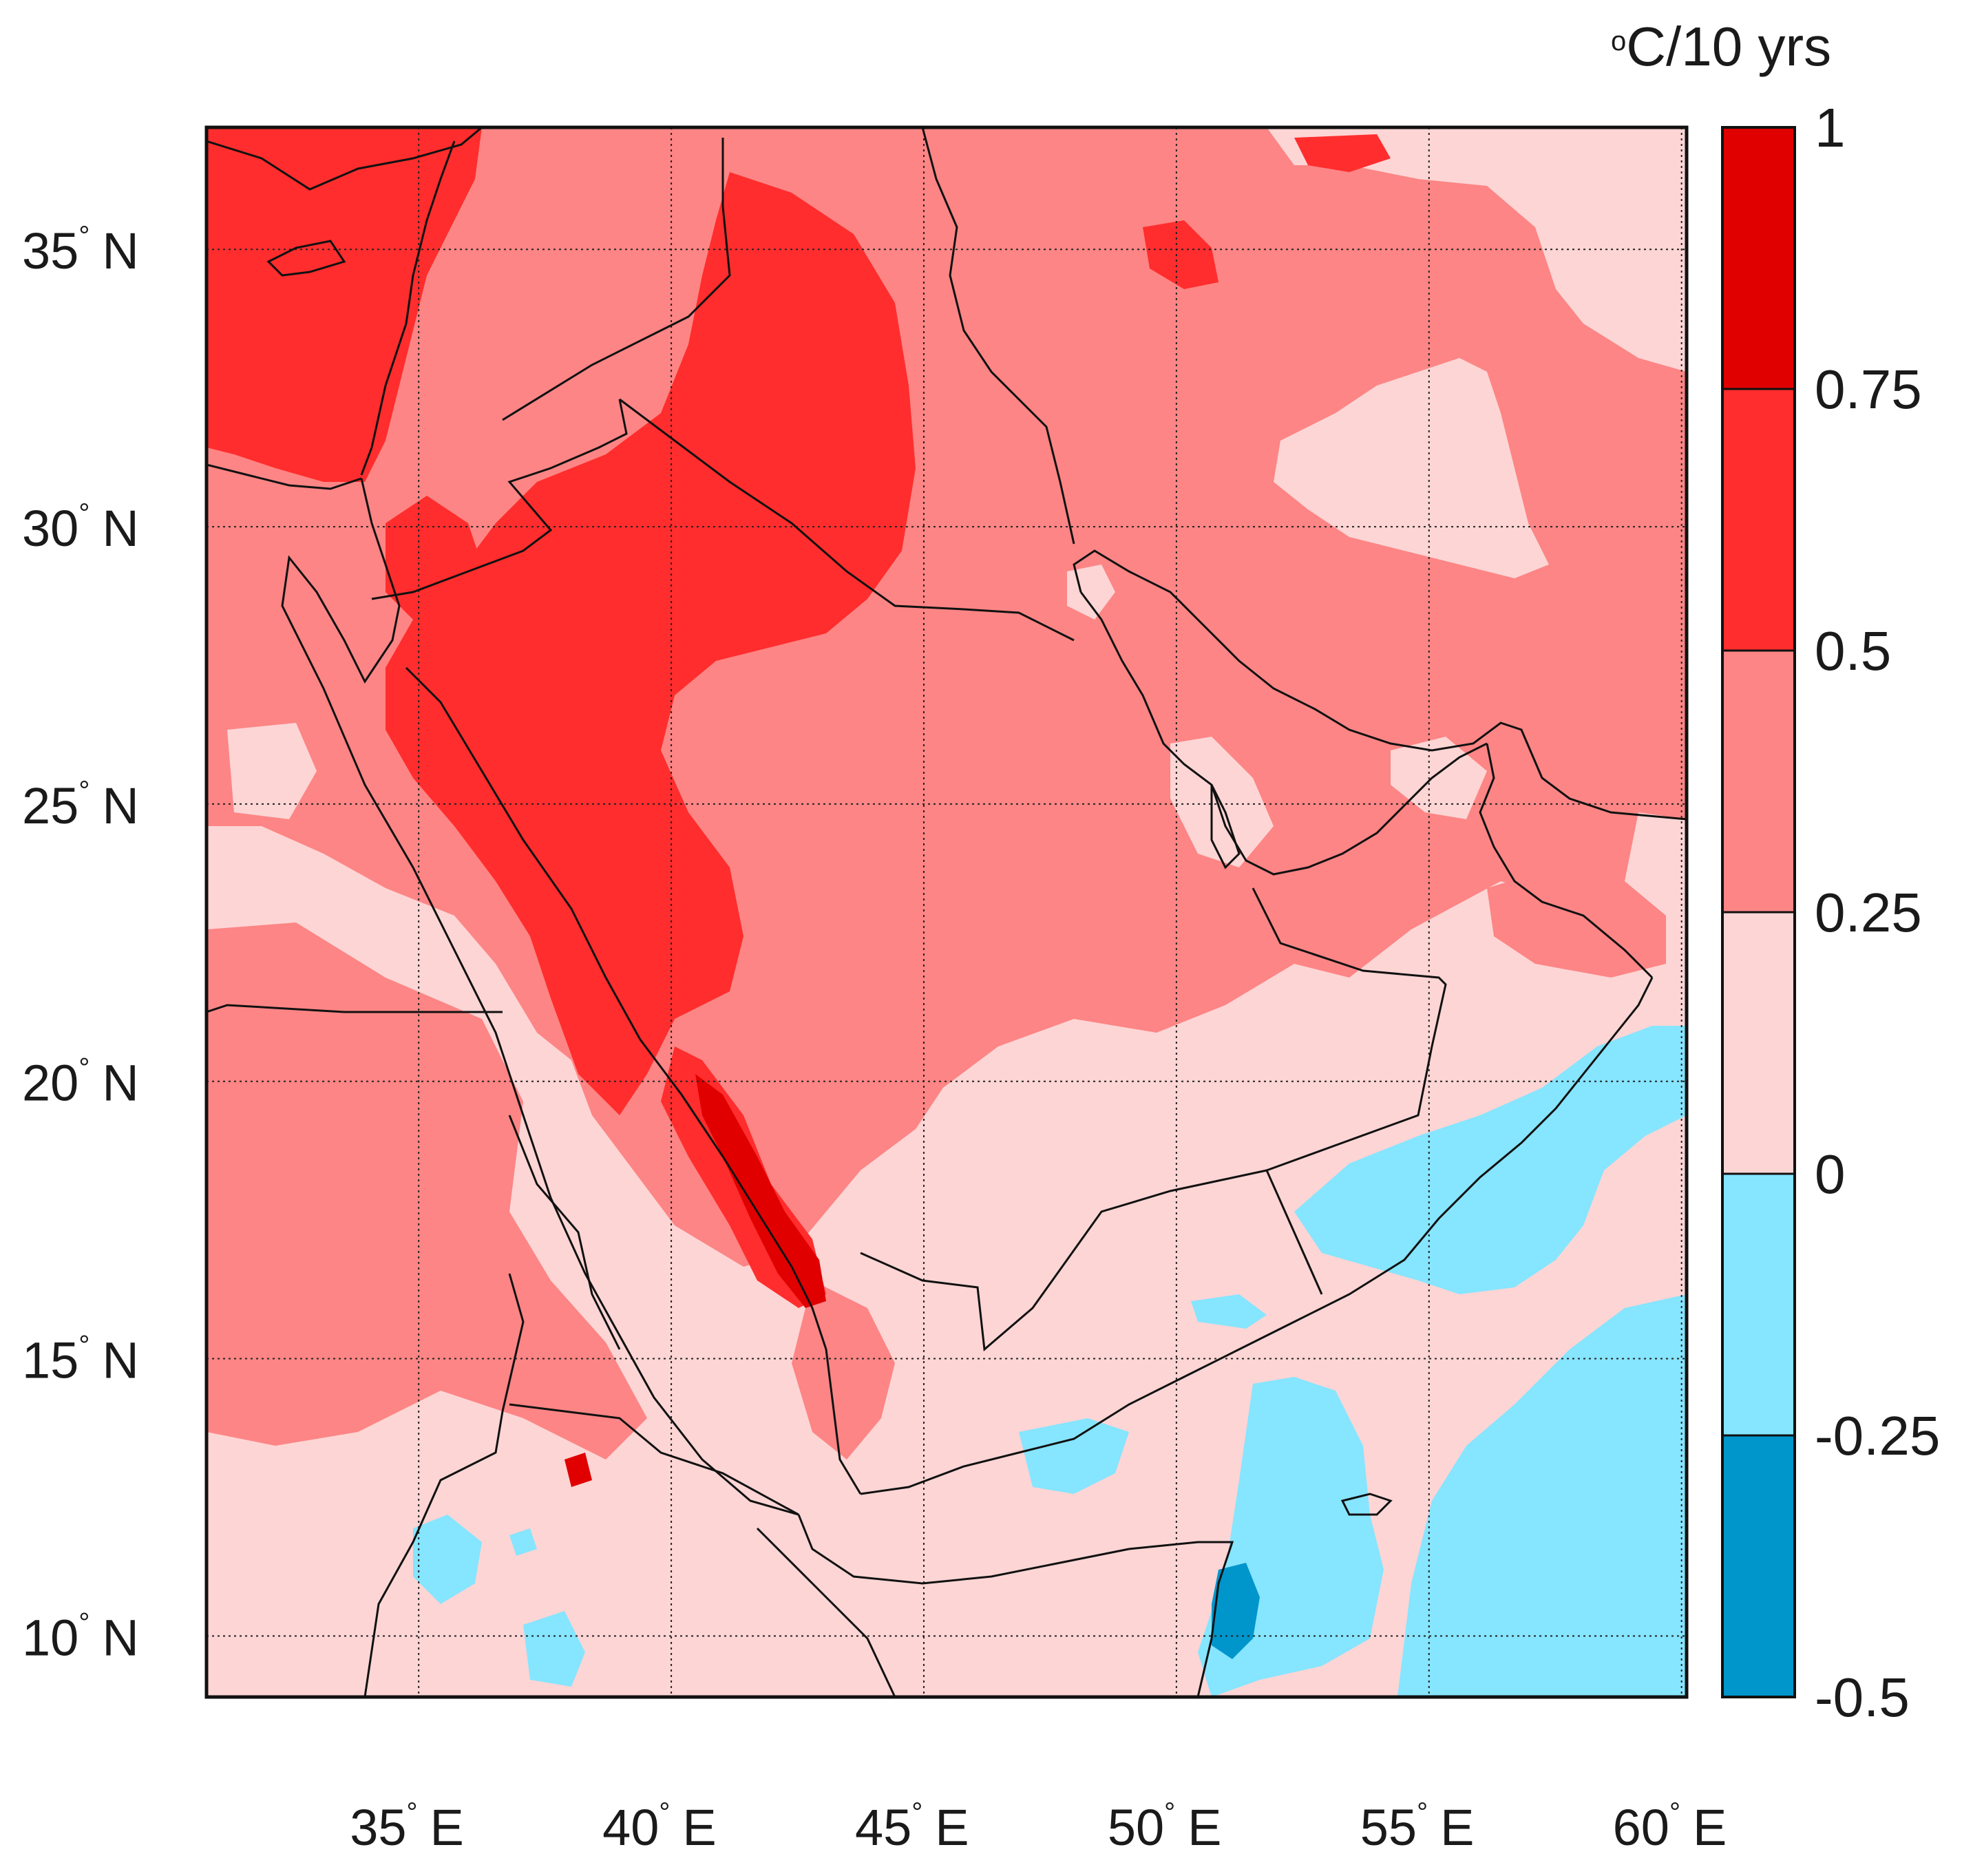 This screenshot has width=1973, height=1876. What do you see at coordinates (1136, 1827) in the screenshot?
I see `lon-tick-number: 50` at bounding box center [1136, 1827].